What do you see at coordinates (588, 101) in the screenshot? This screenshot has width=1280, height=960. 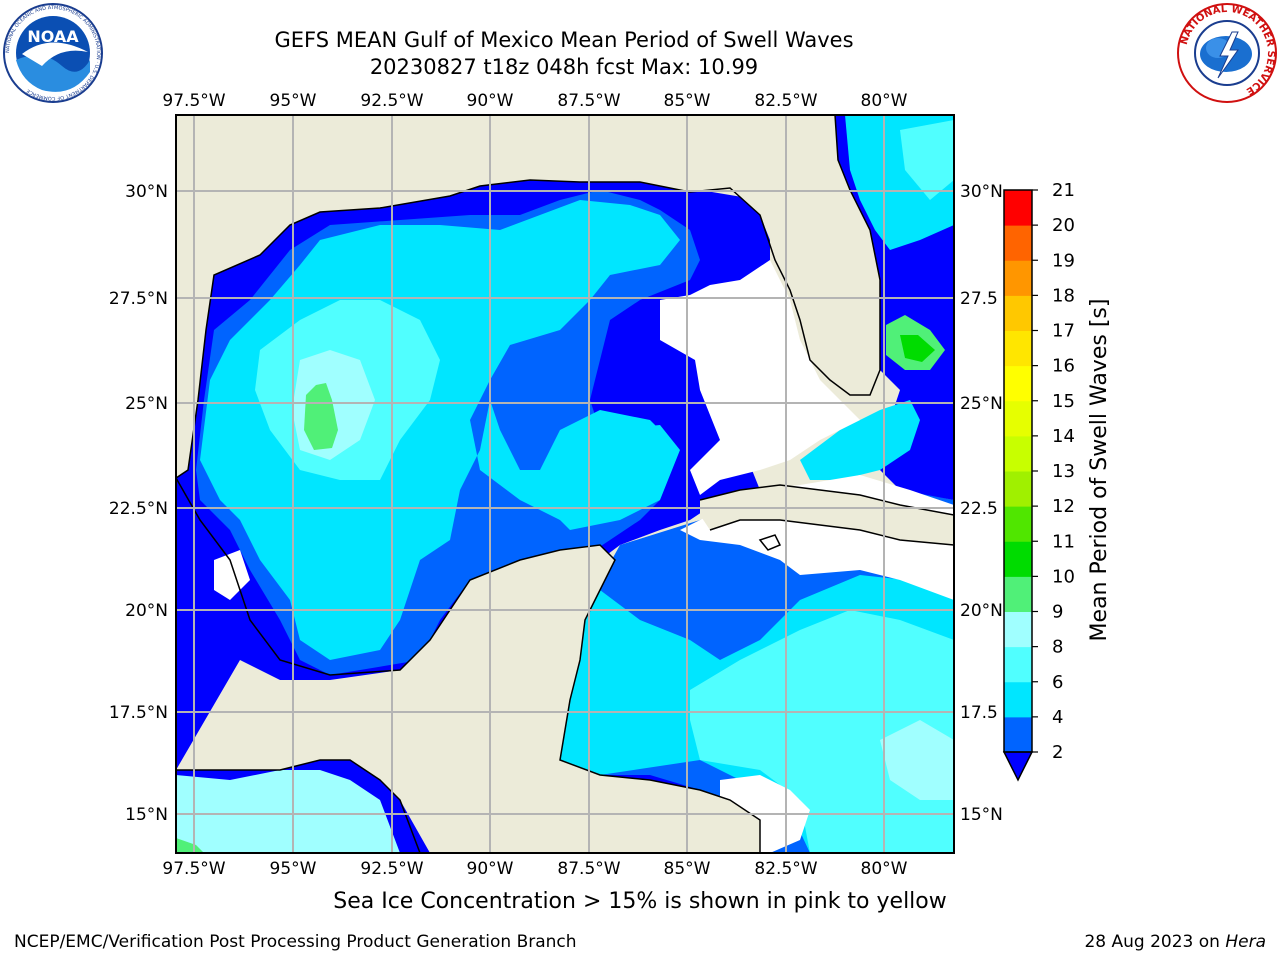 I see `lon-label-top: 87.5°W` at bounding box center [588, 101].